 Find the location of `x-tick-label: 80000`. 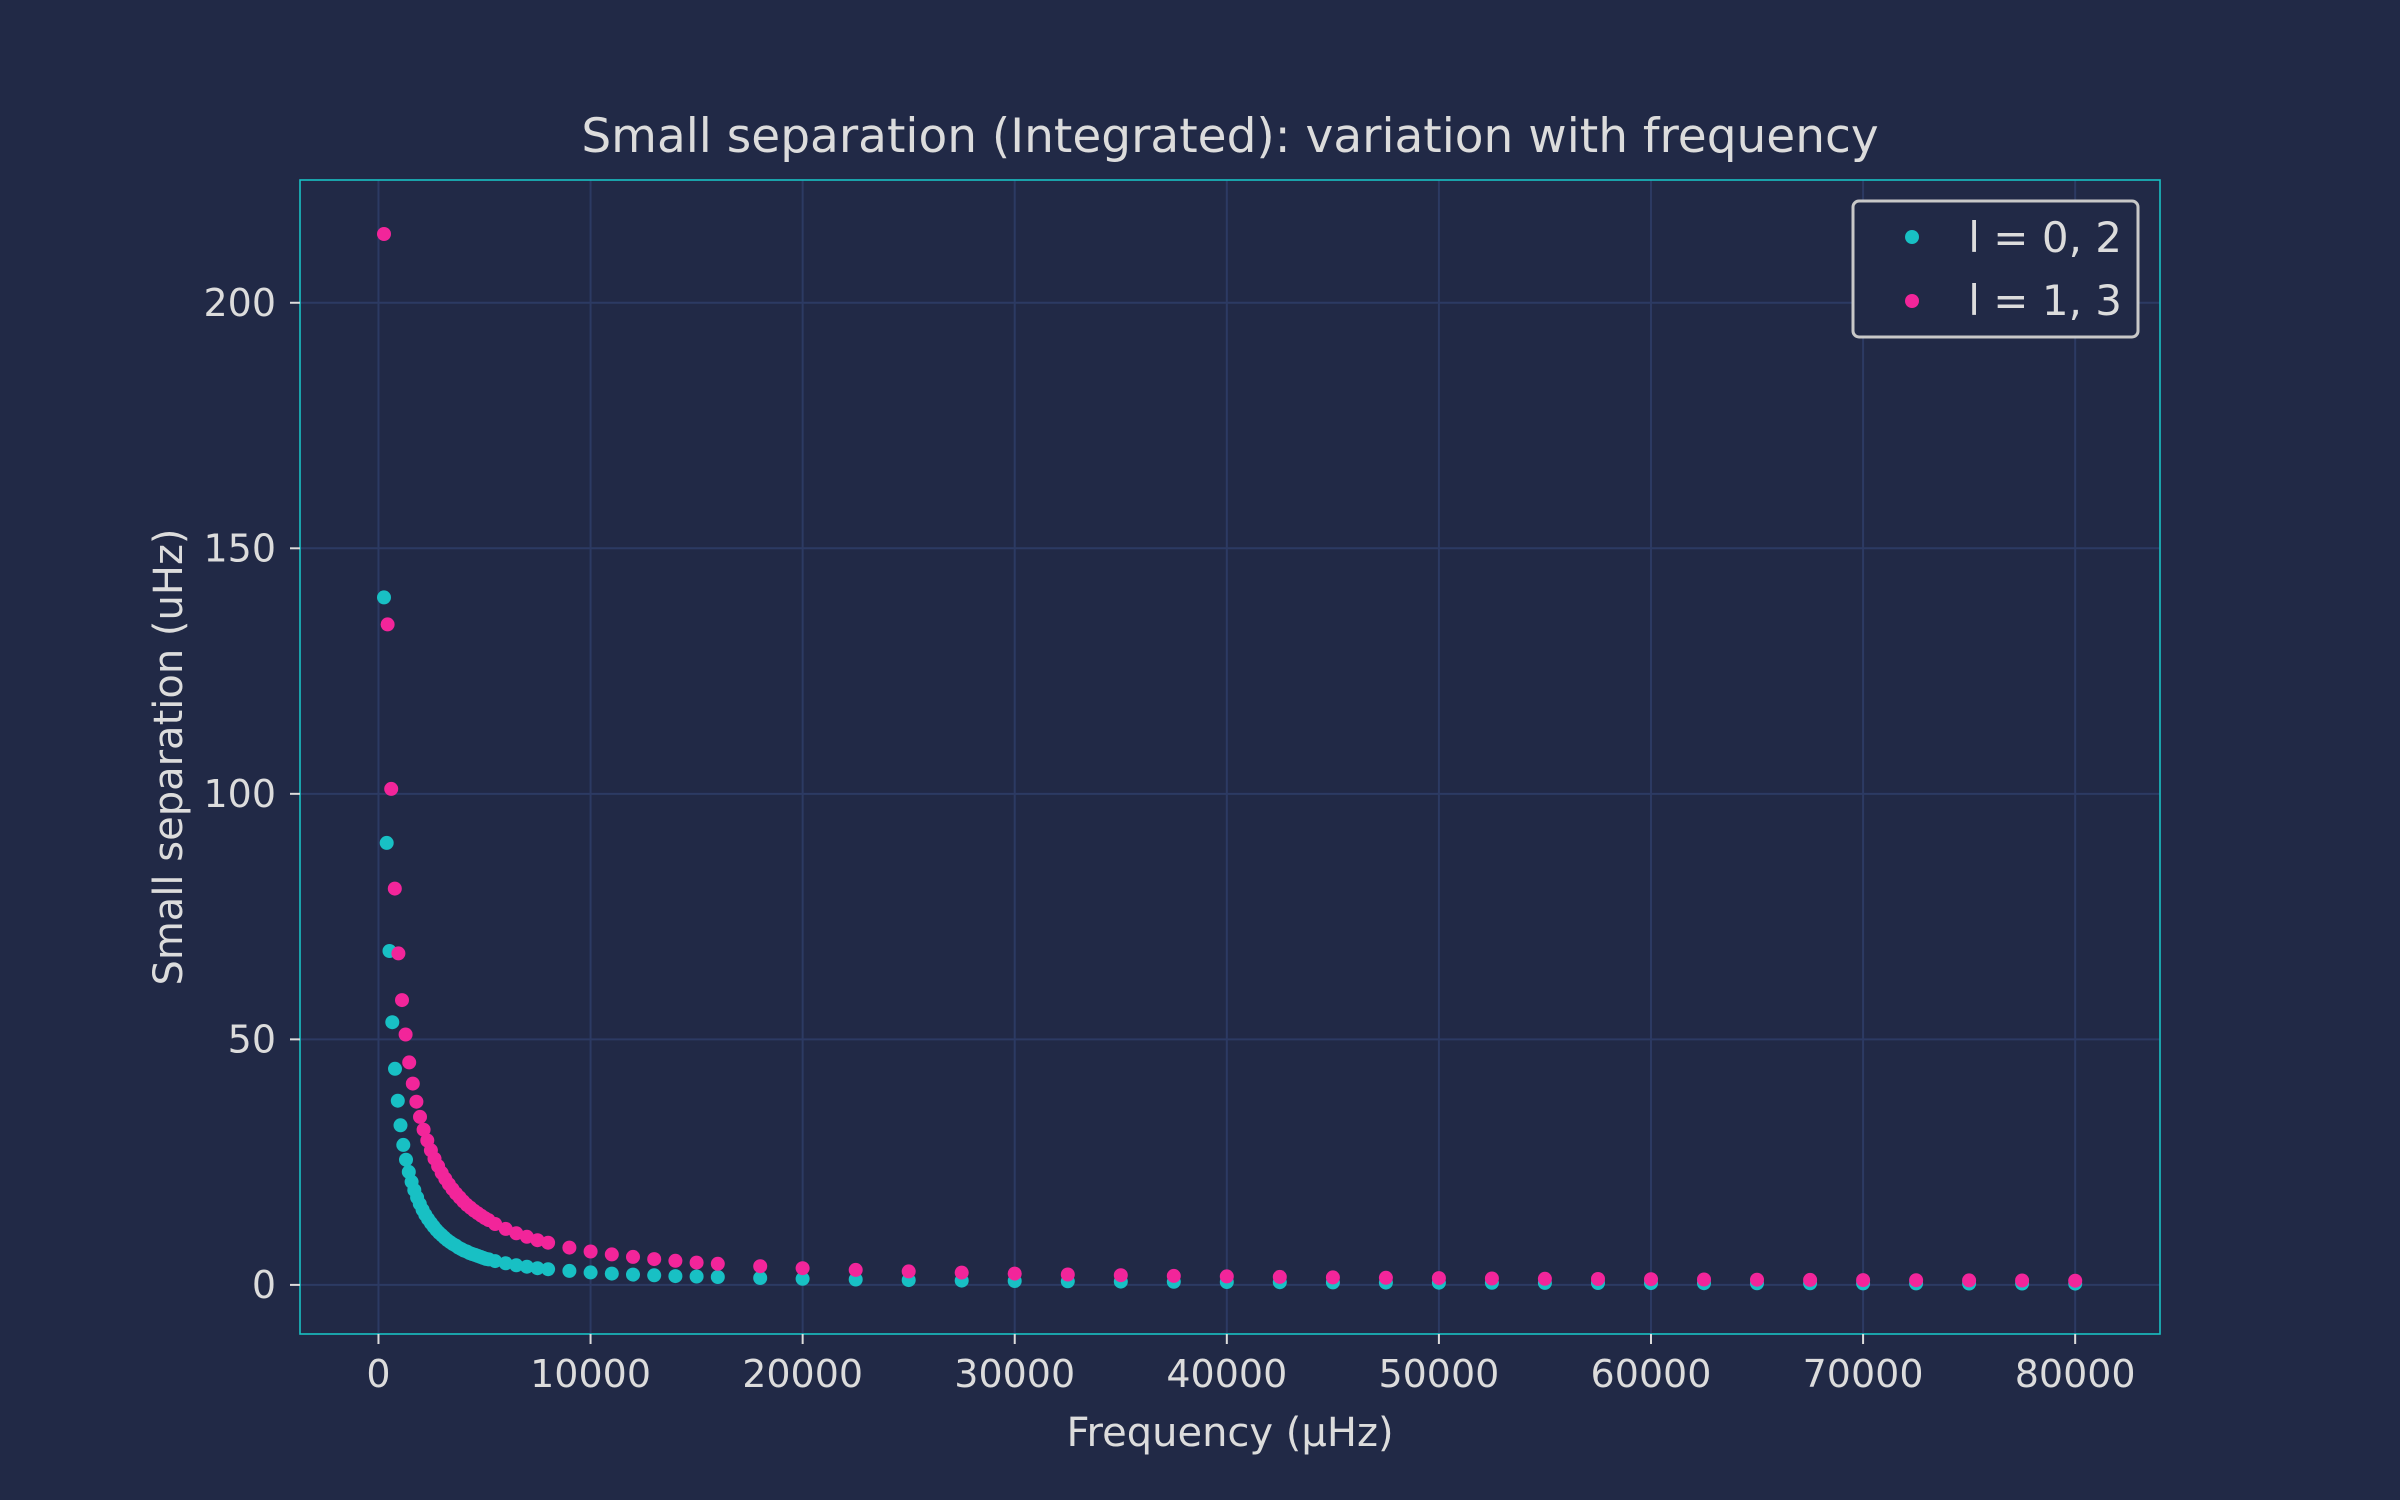

x-tick-label: 80000 is located at coordinates (2075, 1374).